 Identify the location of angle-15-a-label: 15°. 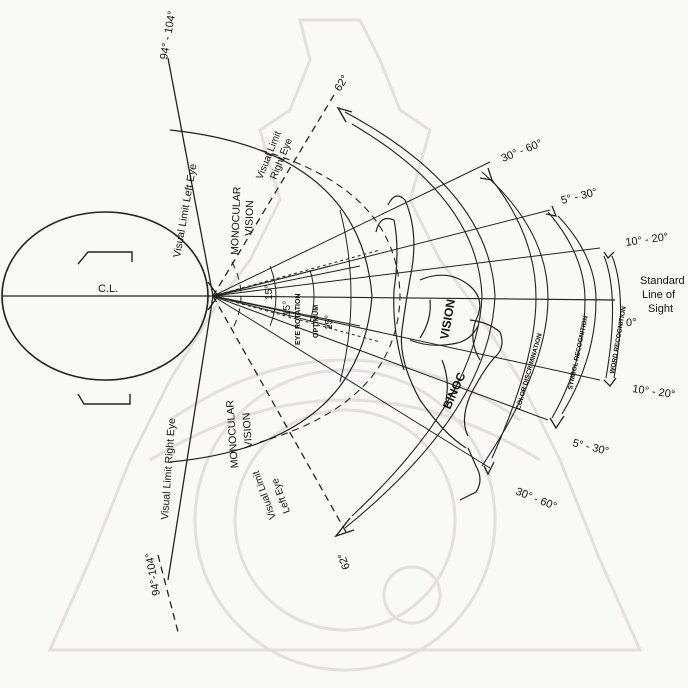
(269, 292).